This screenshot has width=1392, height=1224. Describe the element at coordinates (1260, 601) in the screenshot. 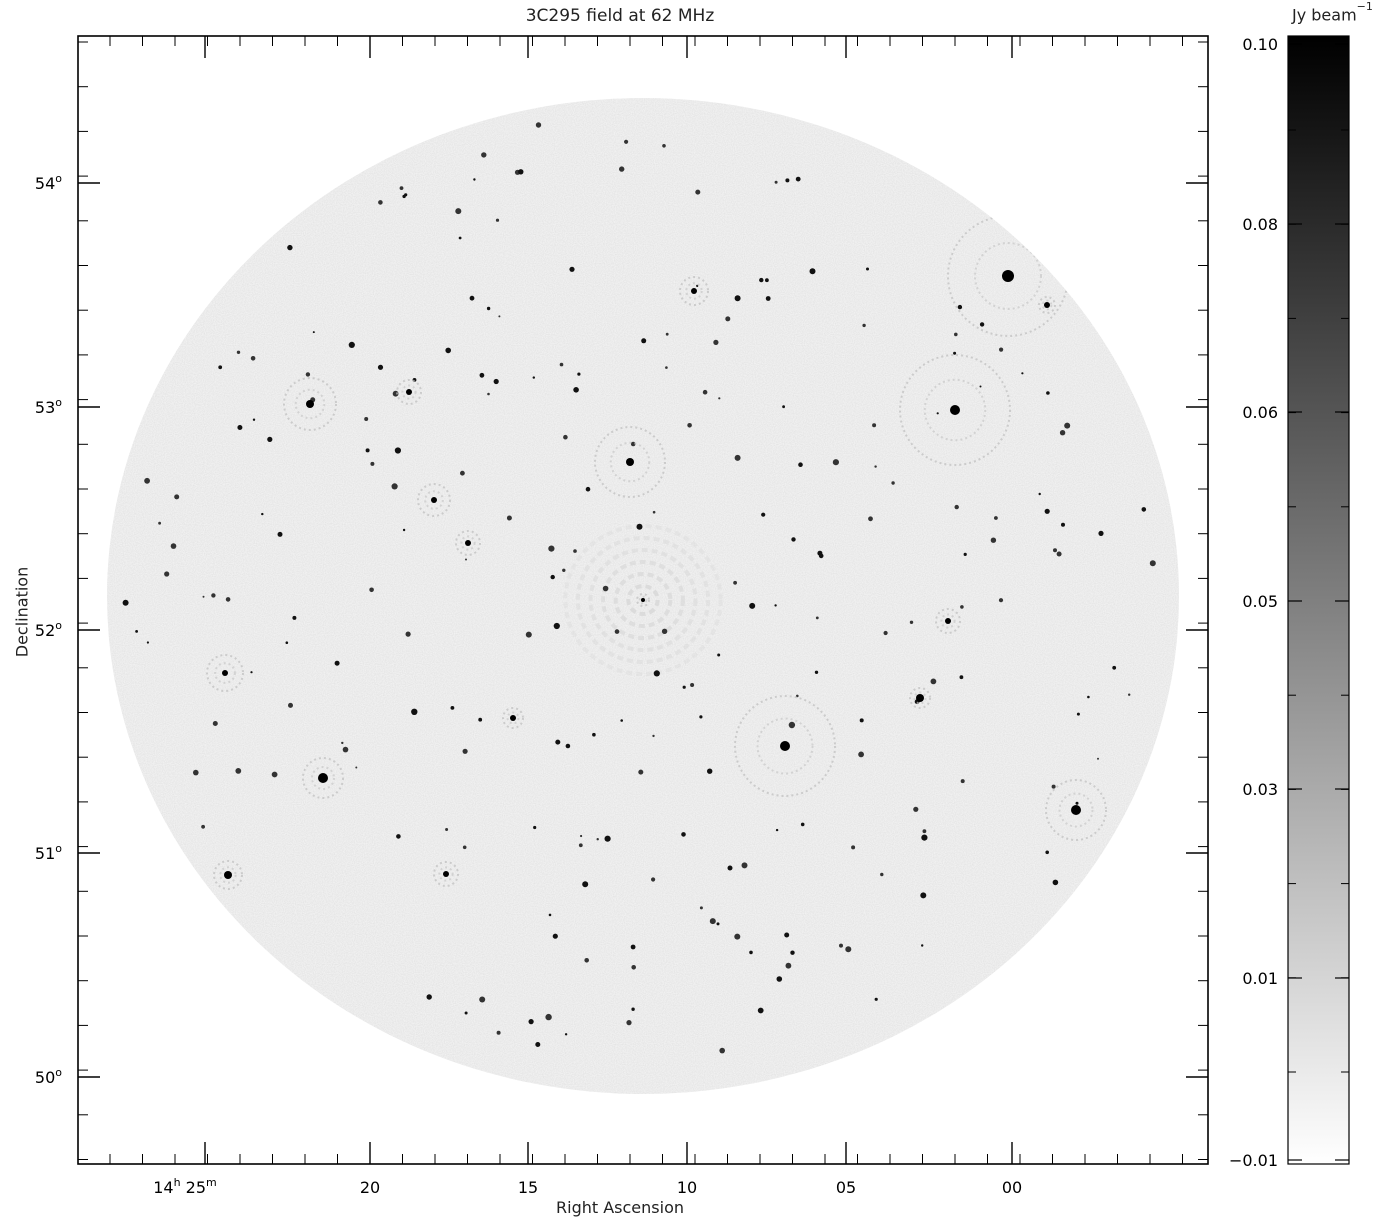

I see `colorbar-tick-label: 0.05` at that location.